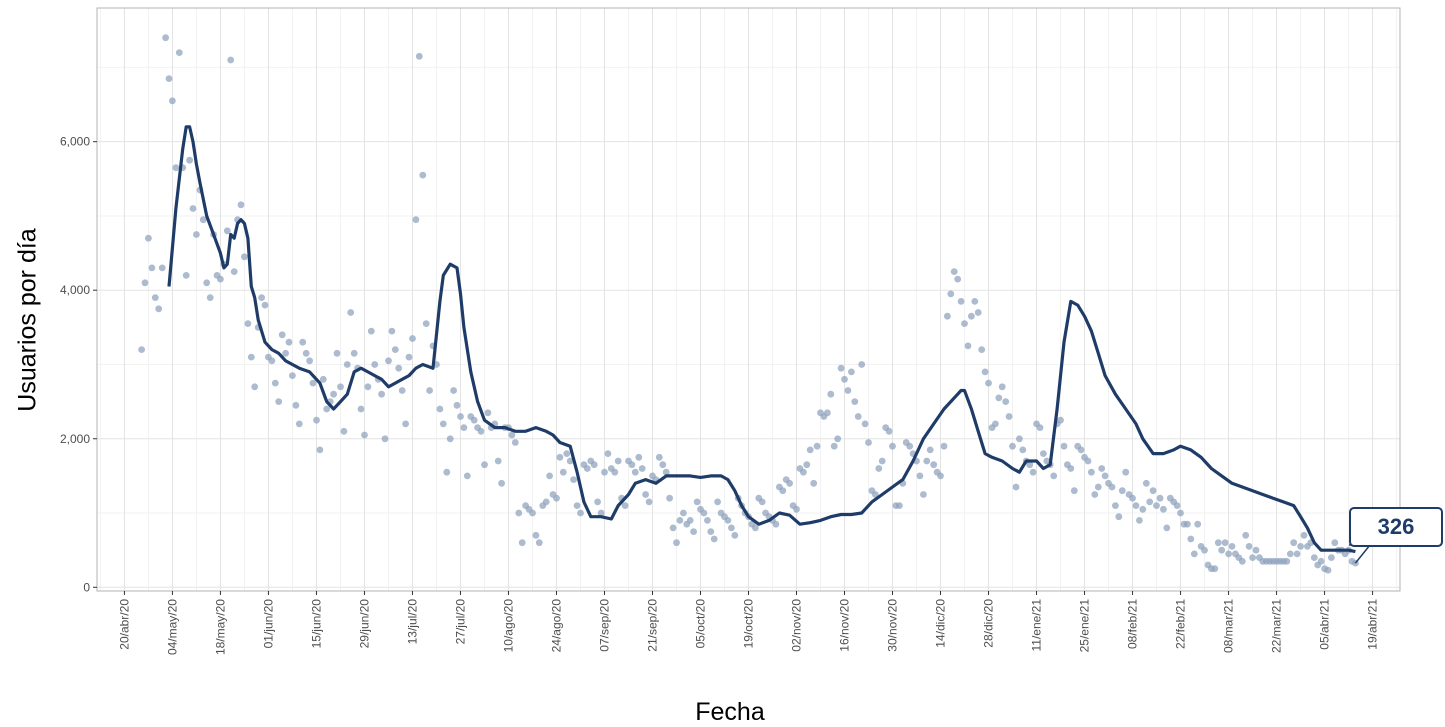 Image resolution: width=1445 pixels, height=727 pixels. I want to click on x-axis-title: Fecha, so click(730, 712).